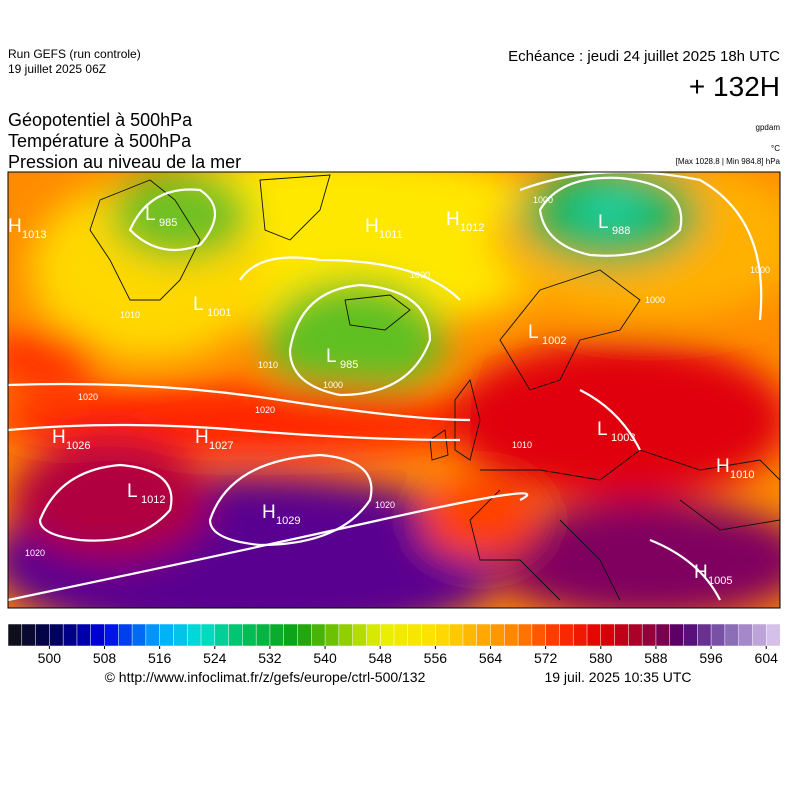 Image resolution: width=788 pixels, height=794 pixels. I want to click on colorbar-tick-label: 580, so click(601, 658).